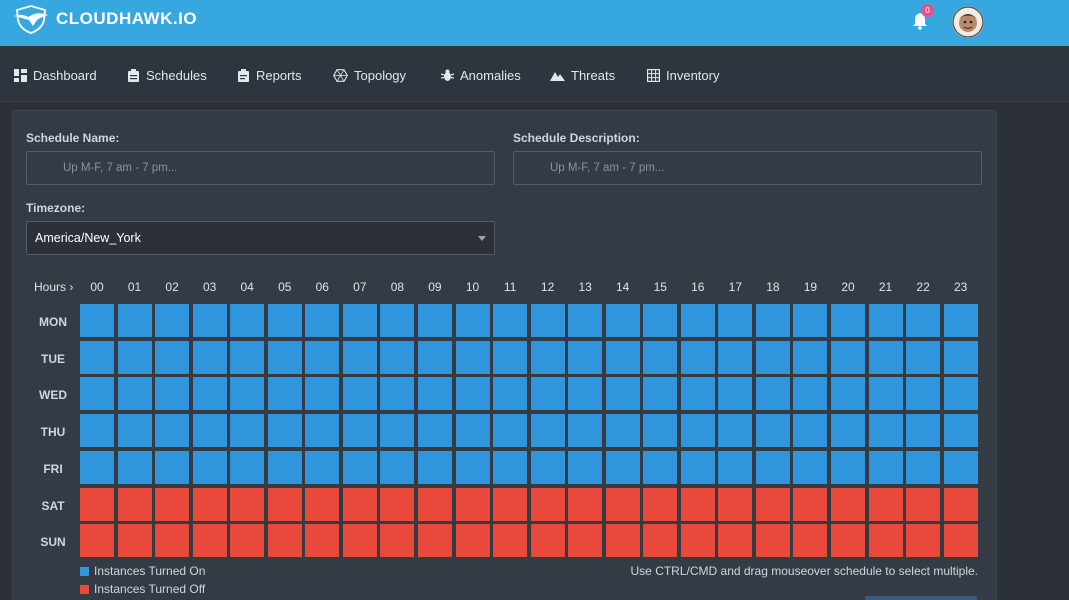 The width and height of the screenshot is (1069, 600). What do you see at coordinates (55, 75) in the screenshot?
I see `nav-item-dashboard: Dashboard` at bounding box center [55, 75].